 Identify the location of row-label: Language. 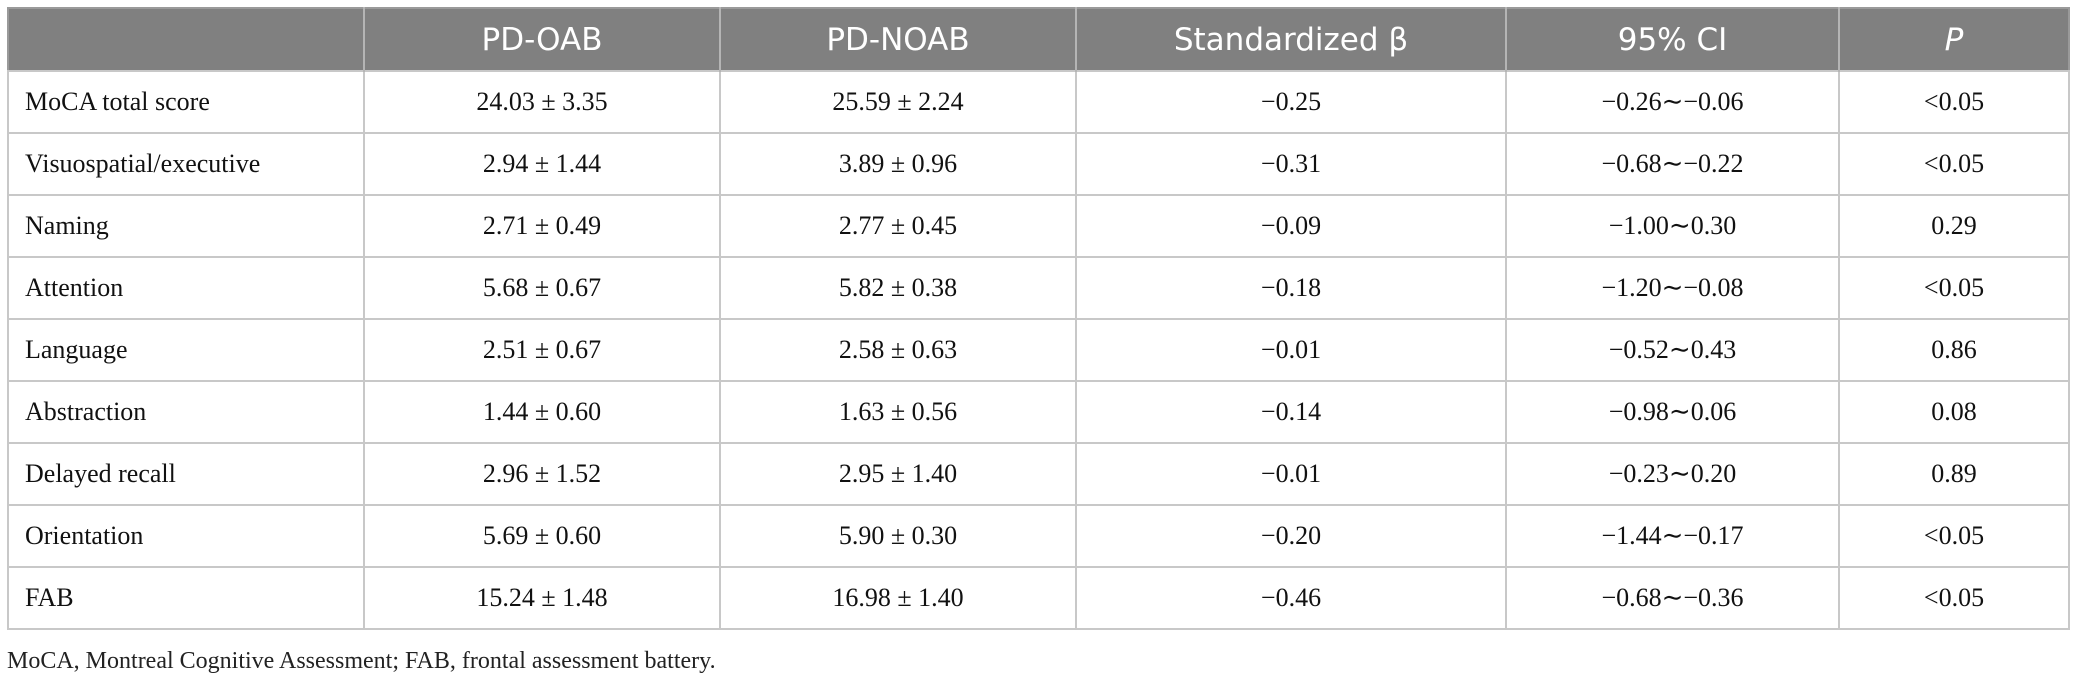
(186, 350).